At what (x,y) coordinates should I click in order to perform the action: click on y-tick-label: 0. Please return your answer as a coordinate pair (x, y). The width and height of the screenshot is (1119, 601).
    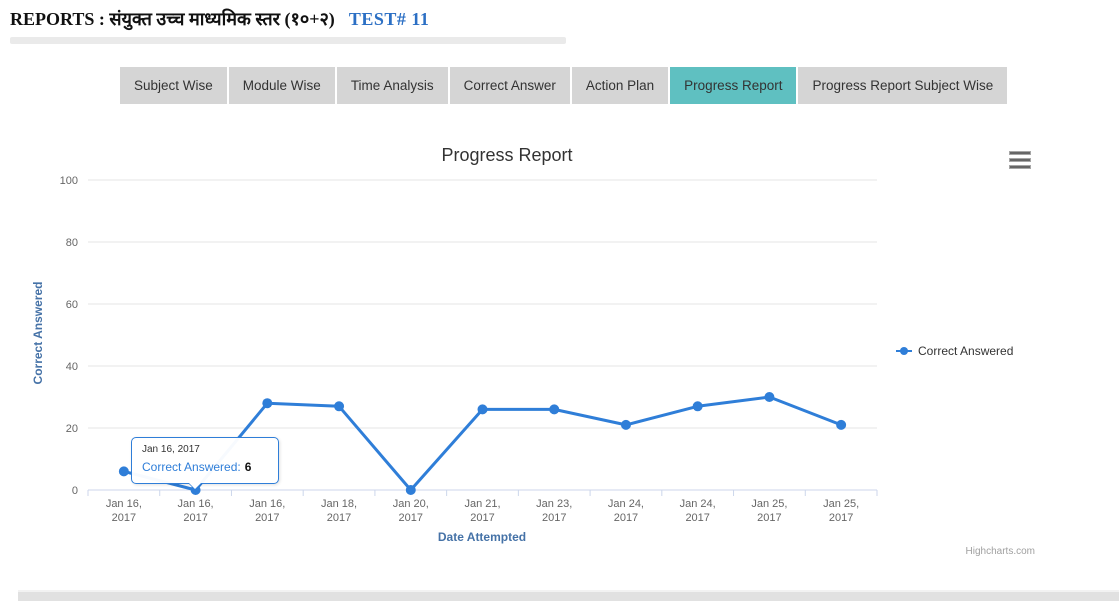
    Looking at the image, I should click on (75, 491).